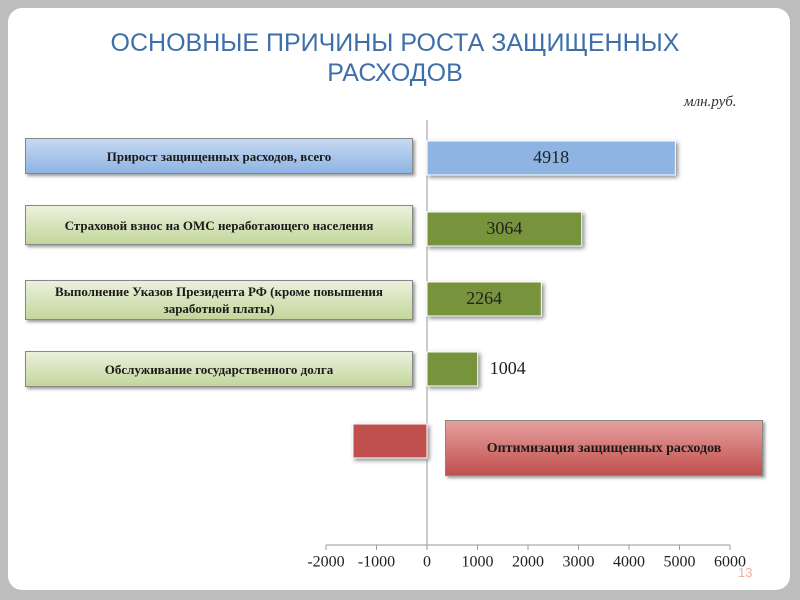  Describe the element at coordinates (579, 562) in the screenshot. I see `x-tick-label: 3000` at that location.